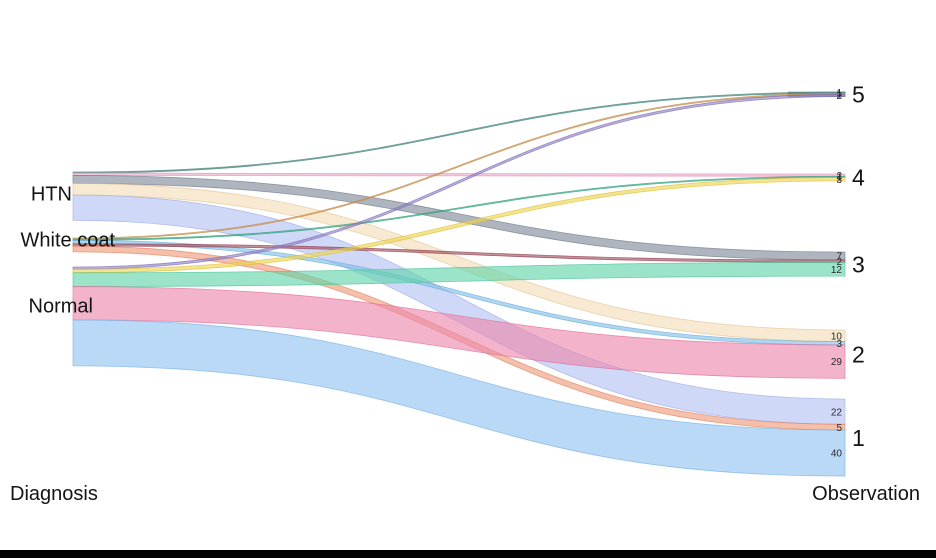  What do you see at coordinates (837, 336) in the screenshot?
I see `flow-value-HTN-2: 10` at bounding box center [837, 336].